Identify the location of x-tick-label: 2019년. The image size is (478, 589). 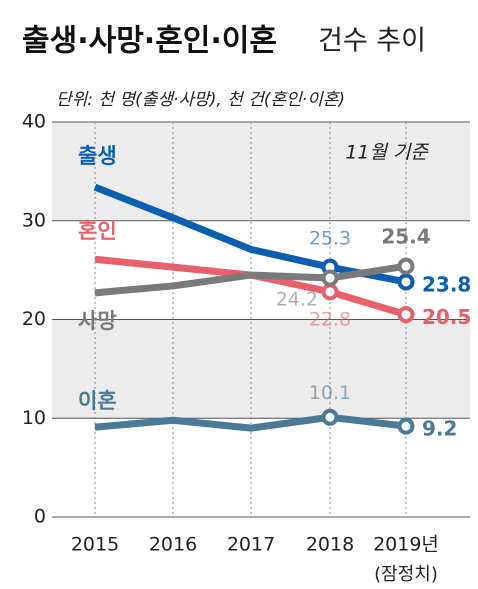
(406, 545).